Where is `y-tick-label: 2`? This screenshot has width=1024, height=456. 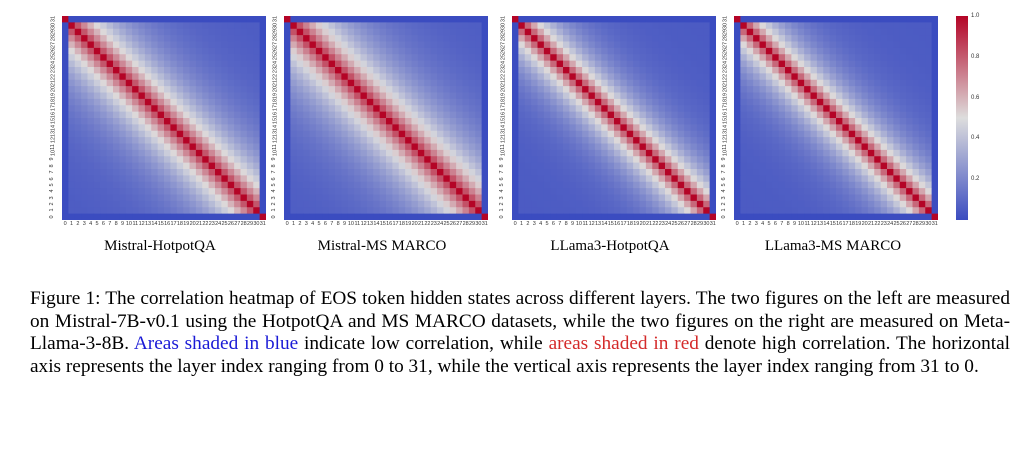 y-tick-label: 2 is located at coordinates (501, 204).